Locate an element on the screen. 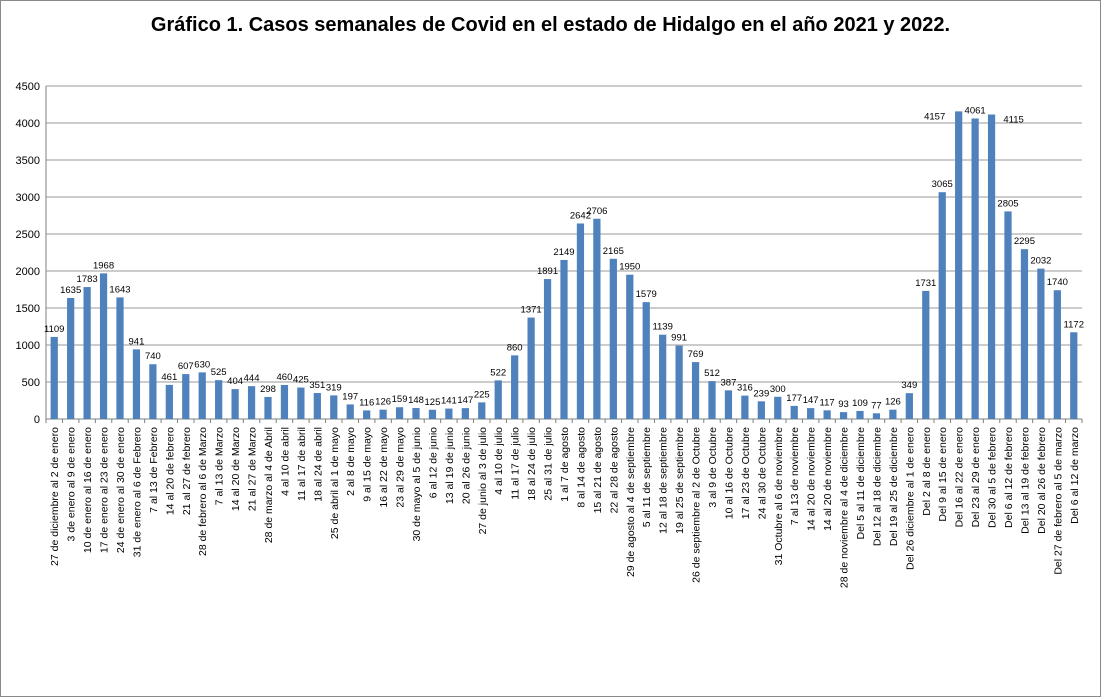 The image size is (1101, 697). y-tick-label: 2000 is located at coordinates (28, 272).